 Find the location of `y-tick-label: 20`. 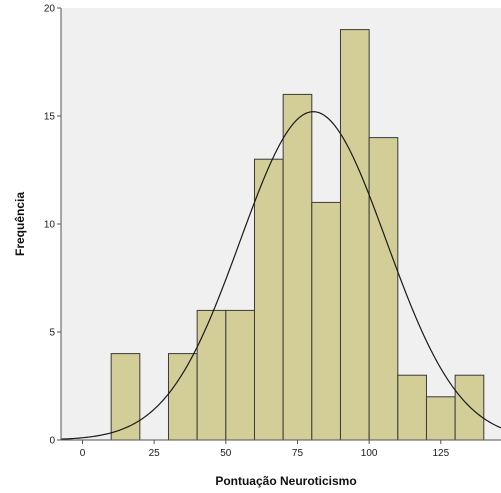

y-tick-label: 20 is located at coordinates (50, 9).